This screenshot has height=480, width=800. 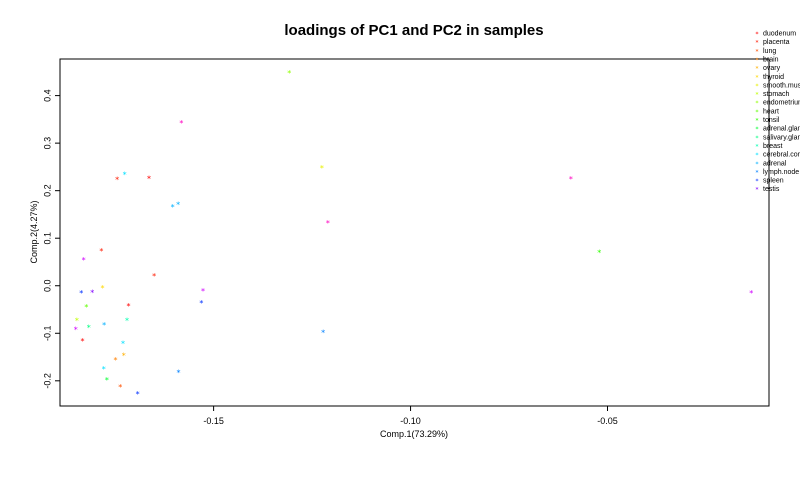 I want to click on y-tick-label: -0.1, so click(x=47, y=334).